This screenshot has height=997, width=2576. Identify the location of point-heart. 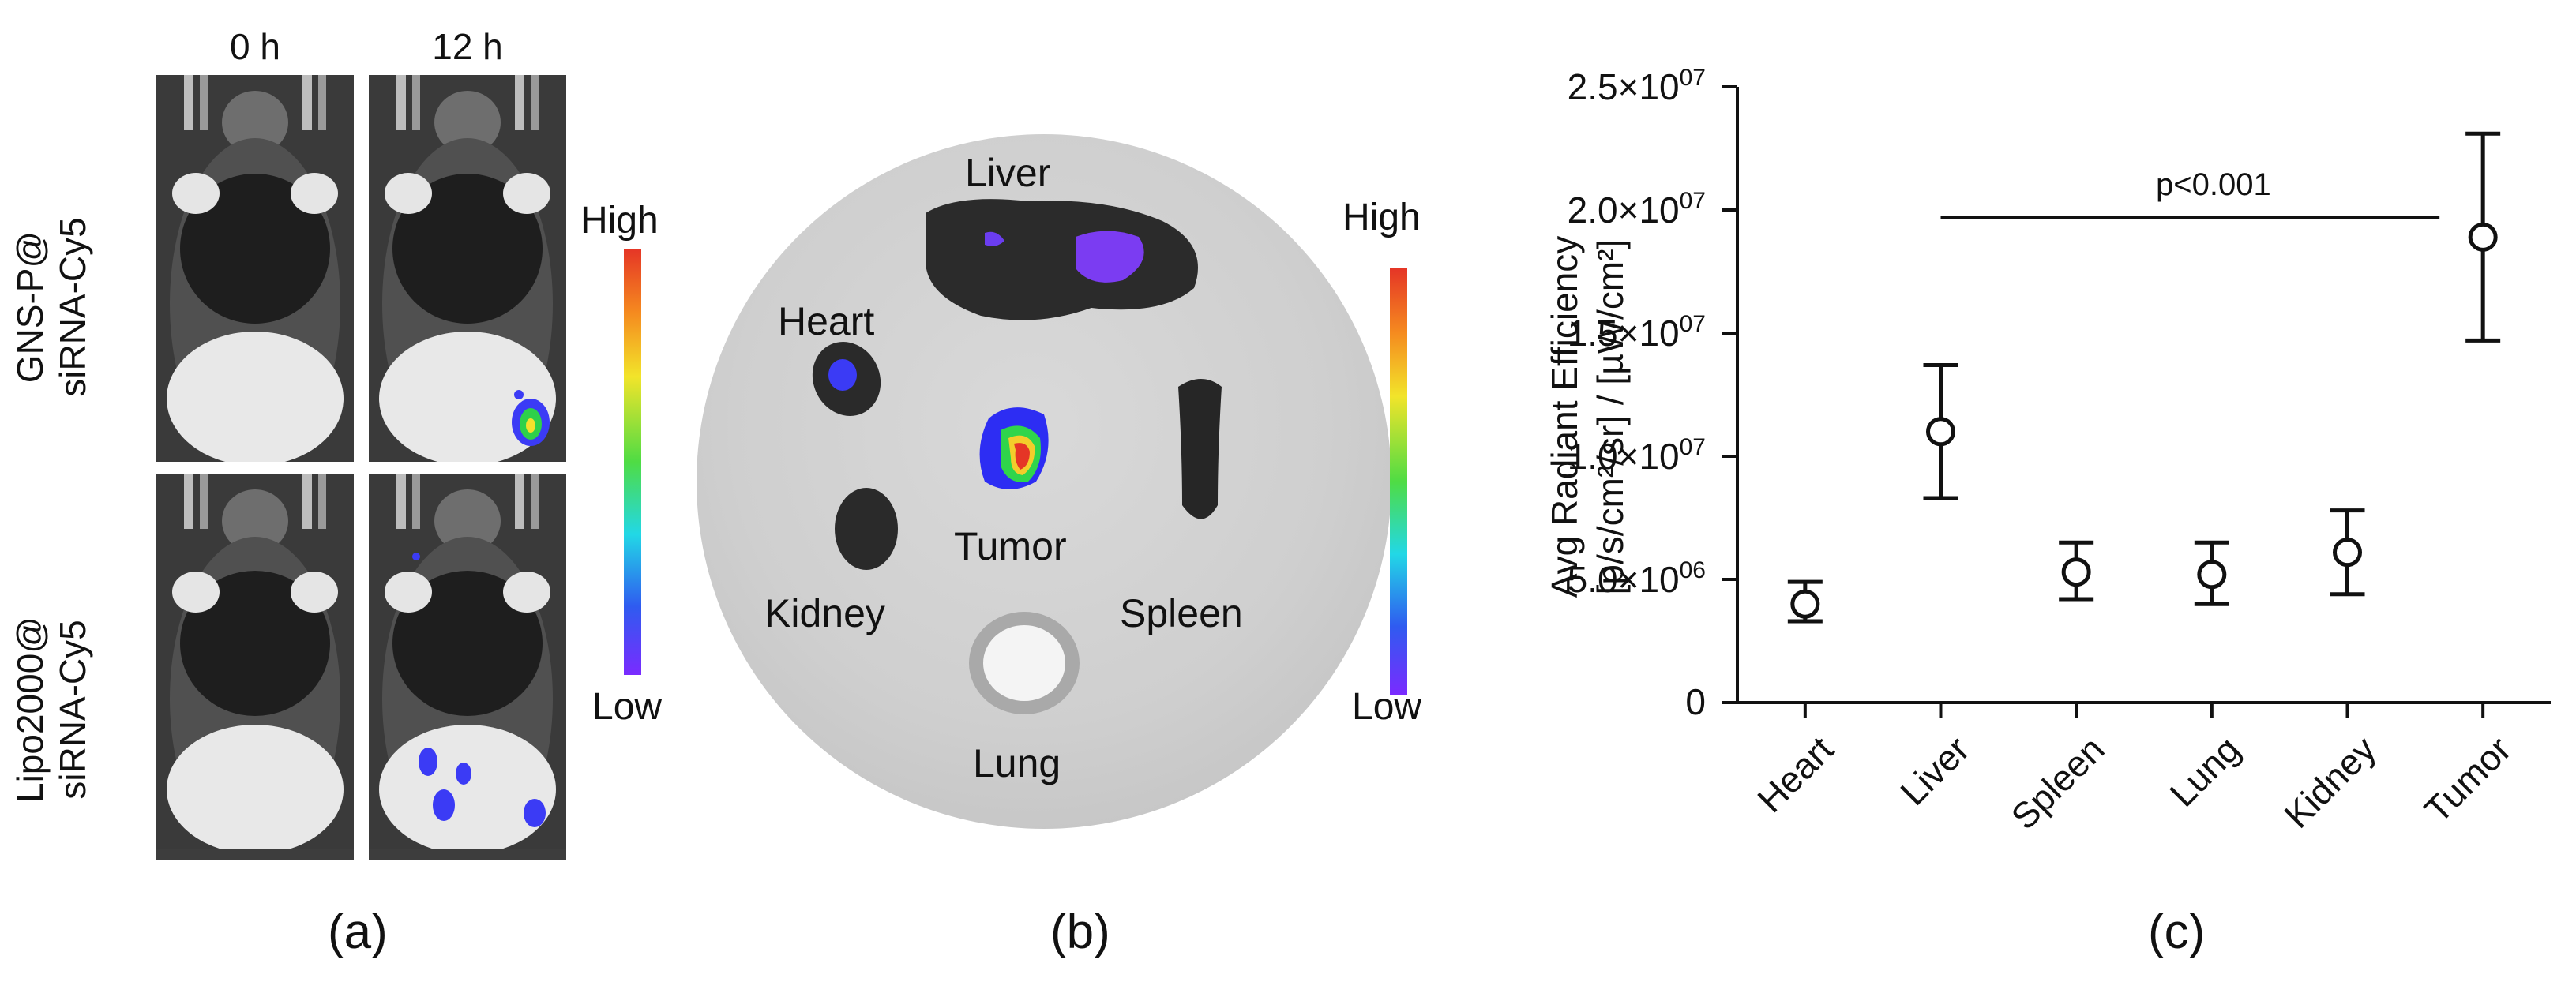
(1805, 604).